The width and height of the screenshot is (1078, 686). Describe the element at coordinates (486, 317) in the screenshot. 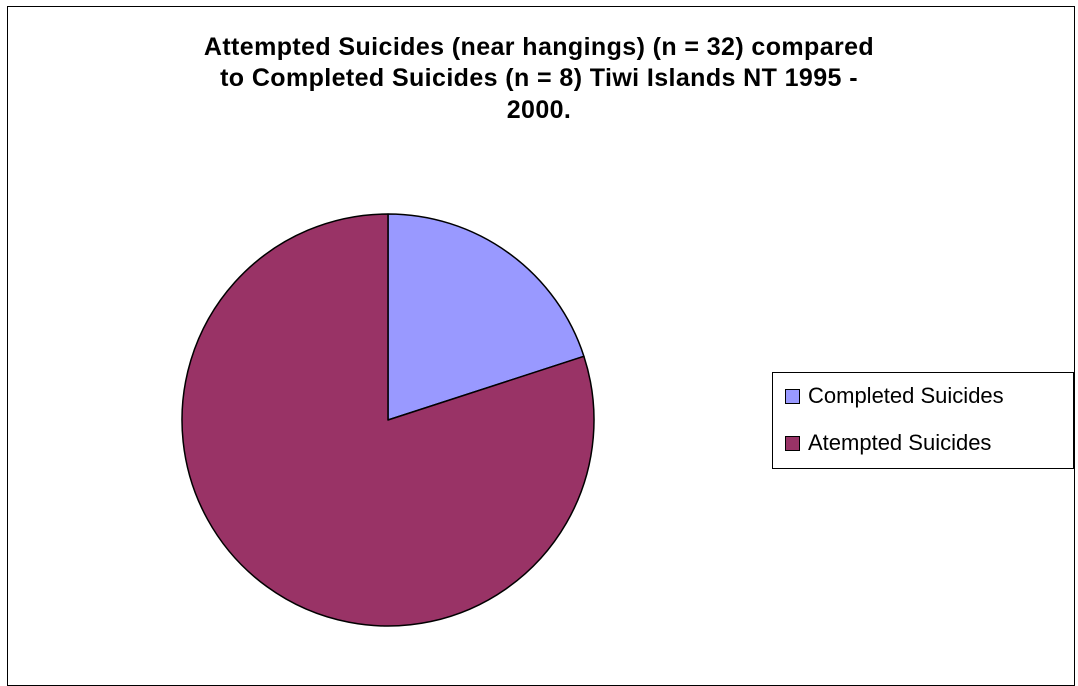

I see `pie-slice-completed-suicides` at that location.